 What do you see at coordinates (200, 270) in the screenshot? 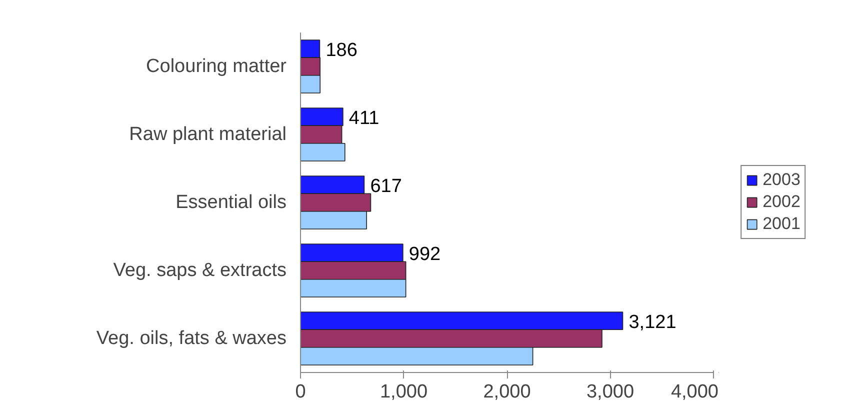
I see `y-tick-label: Veg. saps & extracts` at bounding box center [200, 270].